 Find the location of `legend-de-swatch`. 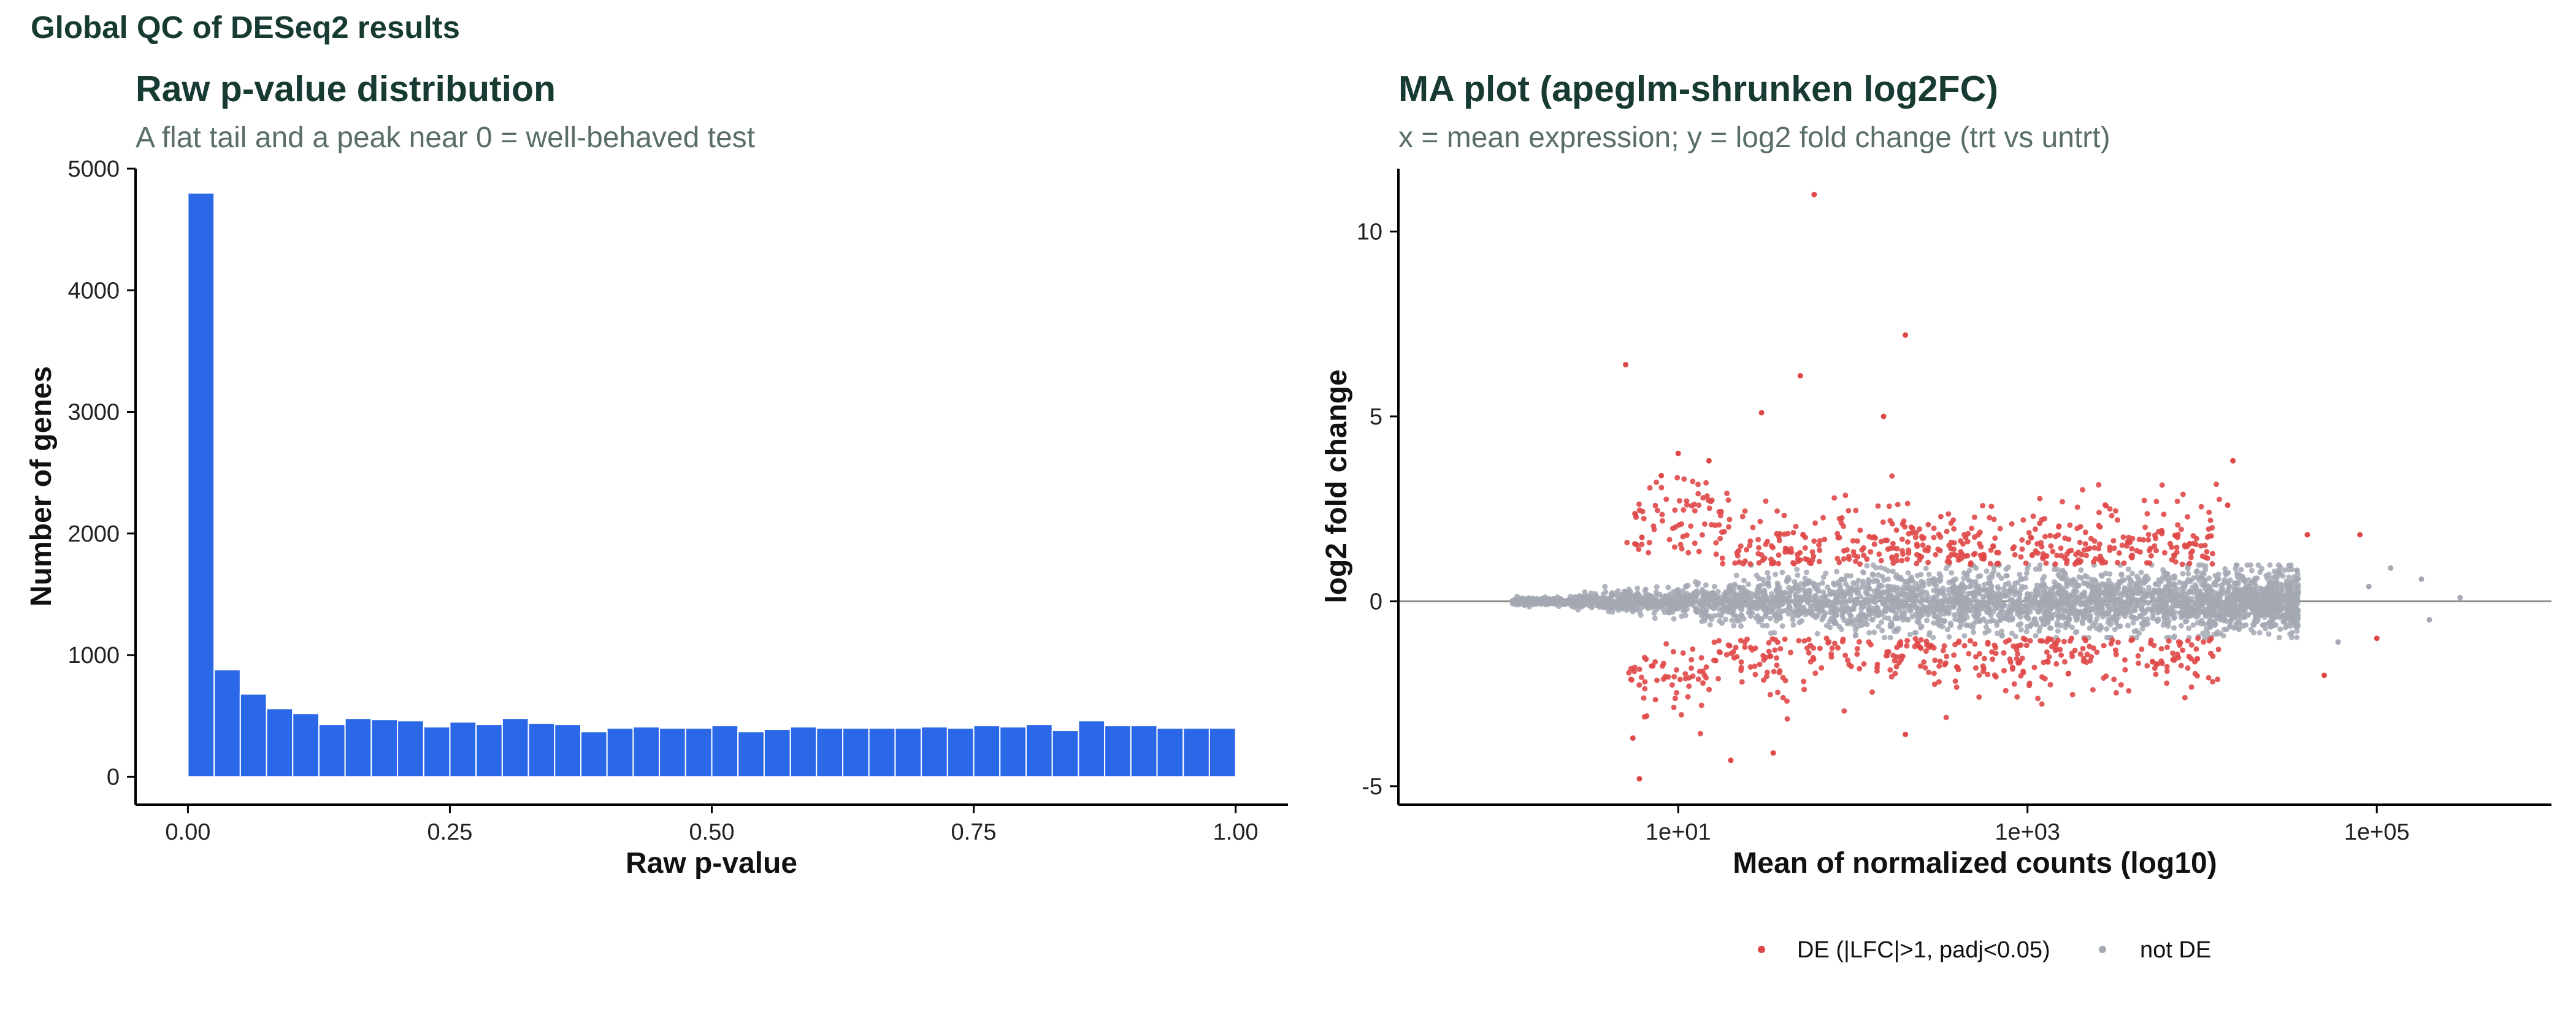

legend-de-swatch is located at coordinates (1761, 949).